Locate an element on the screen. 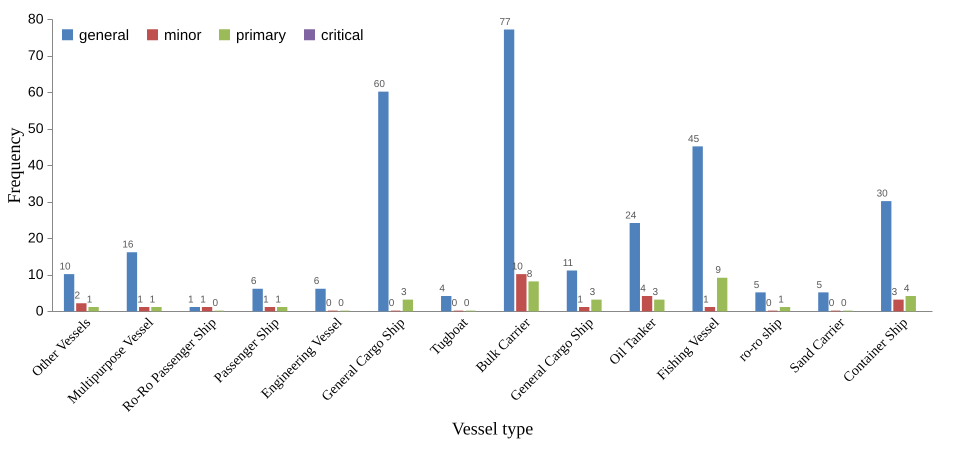 The image size is (959, 474). data-label: 10 is located at coordinates (65, 267).